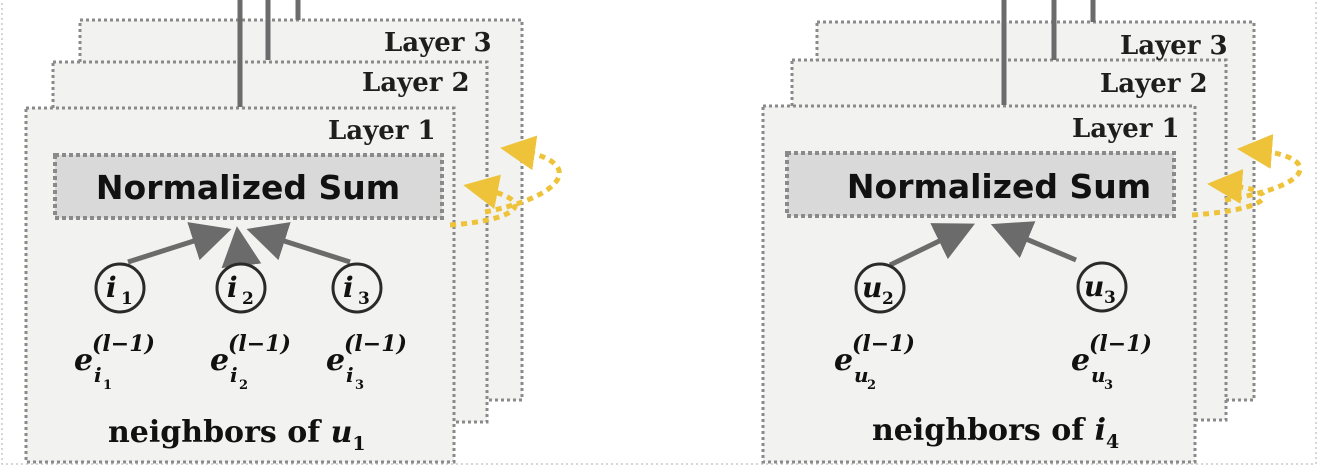 Image resolution: width=1318 pixels, height=466 pixels. I want to click on normalized-sum-label-left: Normalized Sum, so click(248, 187).